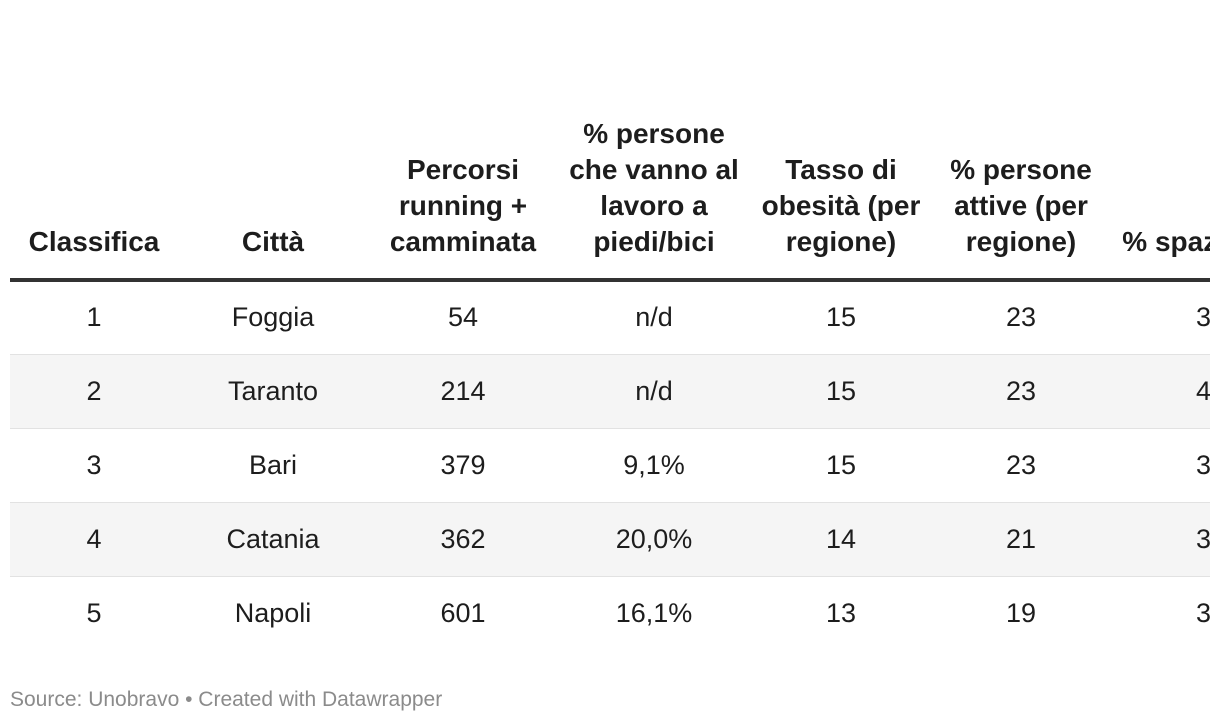 This screenshot has width=1220, height=726. What do you see at coordinates (1160, 539) in the screenshot?
I see `cell-spazi-verdi: 30` at bounding box center [1160, 539].